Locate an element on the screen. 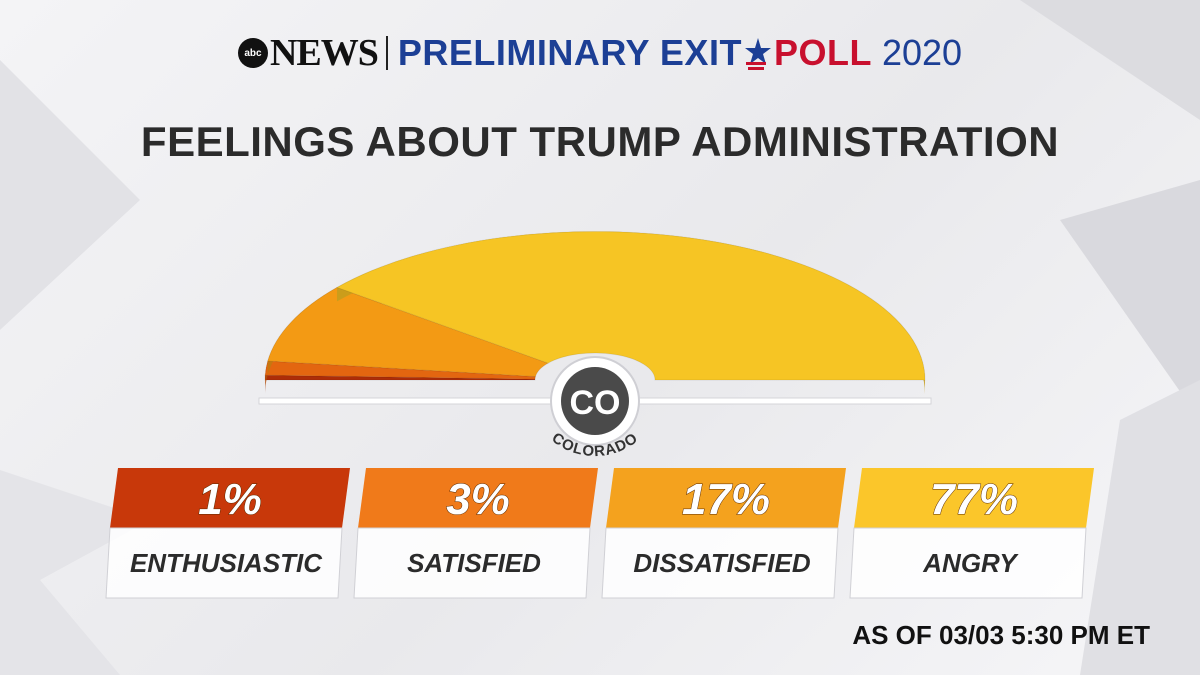  gauge-segment-angry is located at coordinates (630, 306).